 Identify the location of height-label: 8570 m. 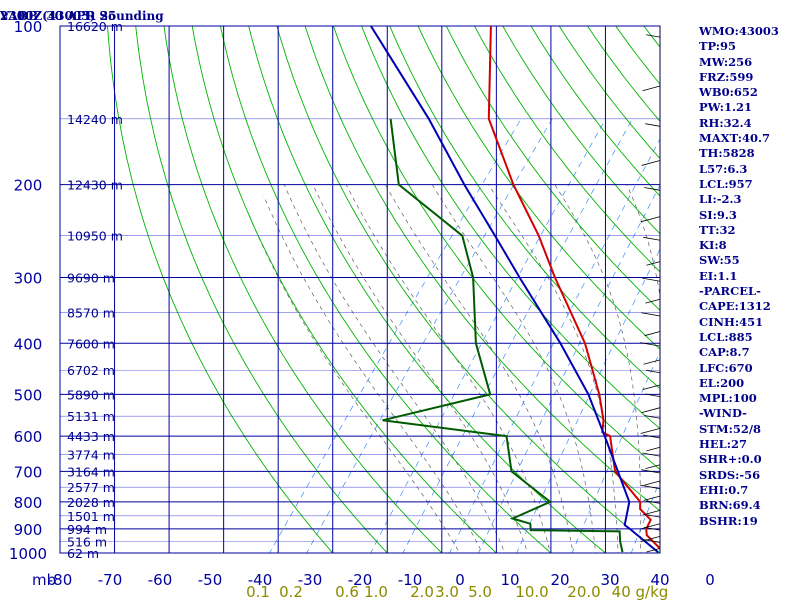
(91, 313).